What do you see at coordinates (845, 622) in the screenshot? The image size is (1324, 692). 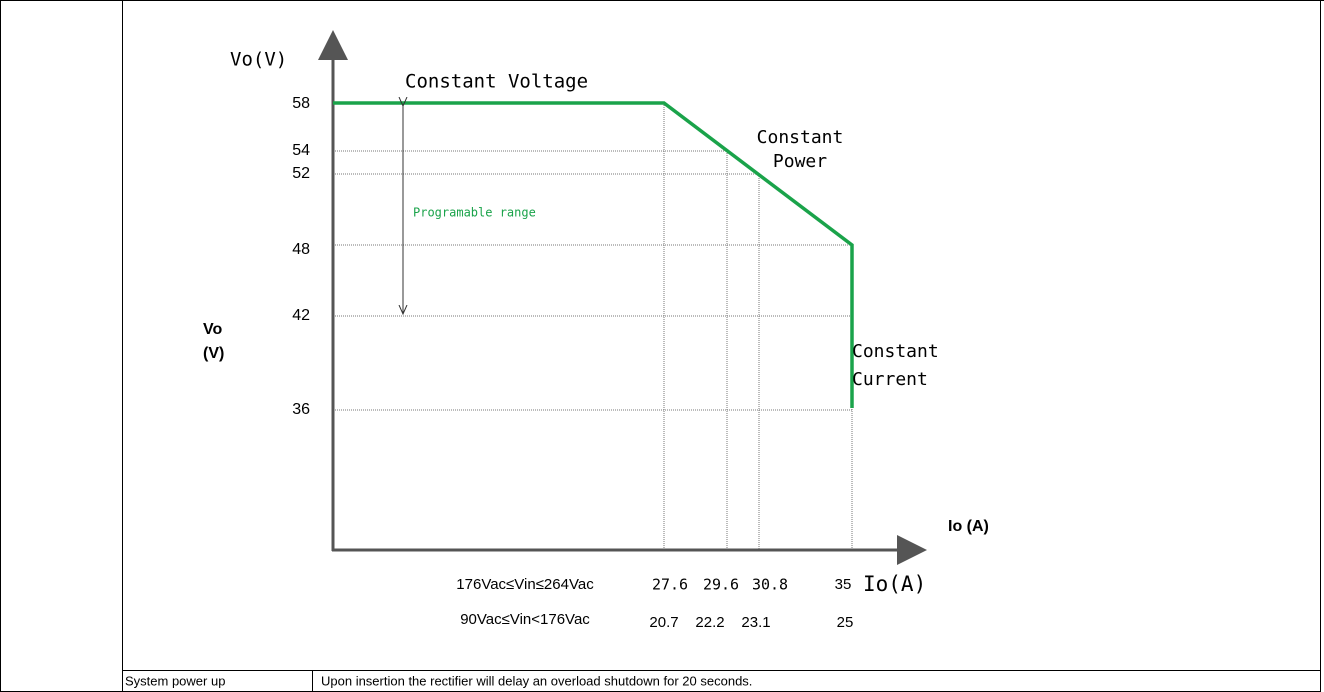 I see `current-value: 25` at bounding box center [845, 622].